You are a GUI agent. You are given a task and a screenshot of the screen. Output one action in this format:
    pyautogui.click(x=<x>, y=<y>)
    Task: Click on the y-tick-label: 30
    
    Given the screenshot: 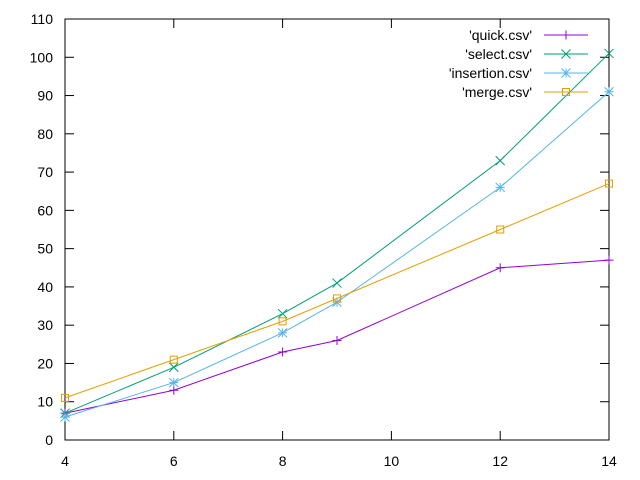 What is the action you would take?
    pyautogui.click(x=45, y=325)
    